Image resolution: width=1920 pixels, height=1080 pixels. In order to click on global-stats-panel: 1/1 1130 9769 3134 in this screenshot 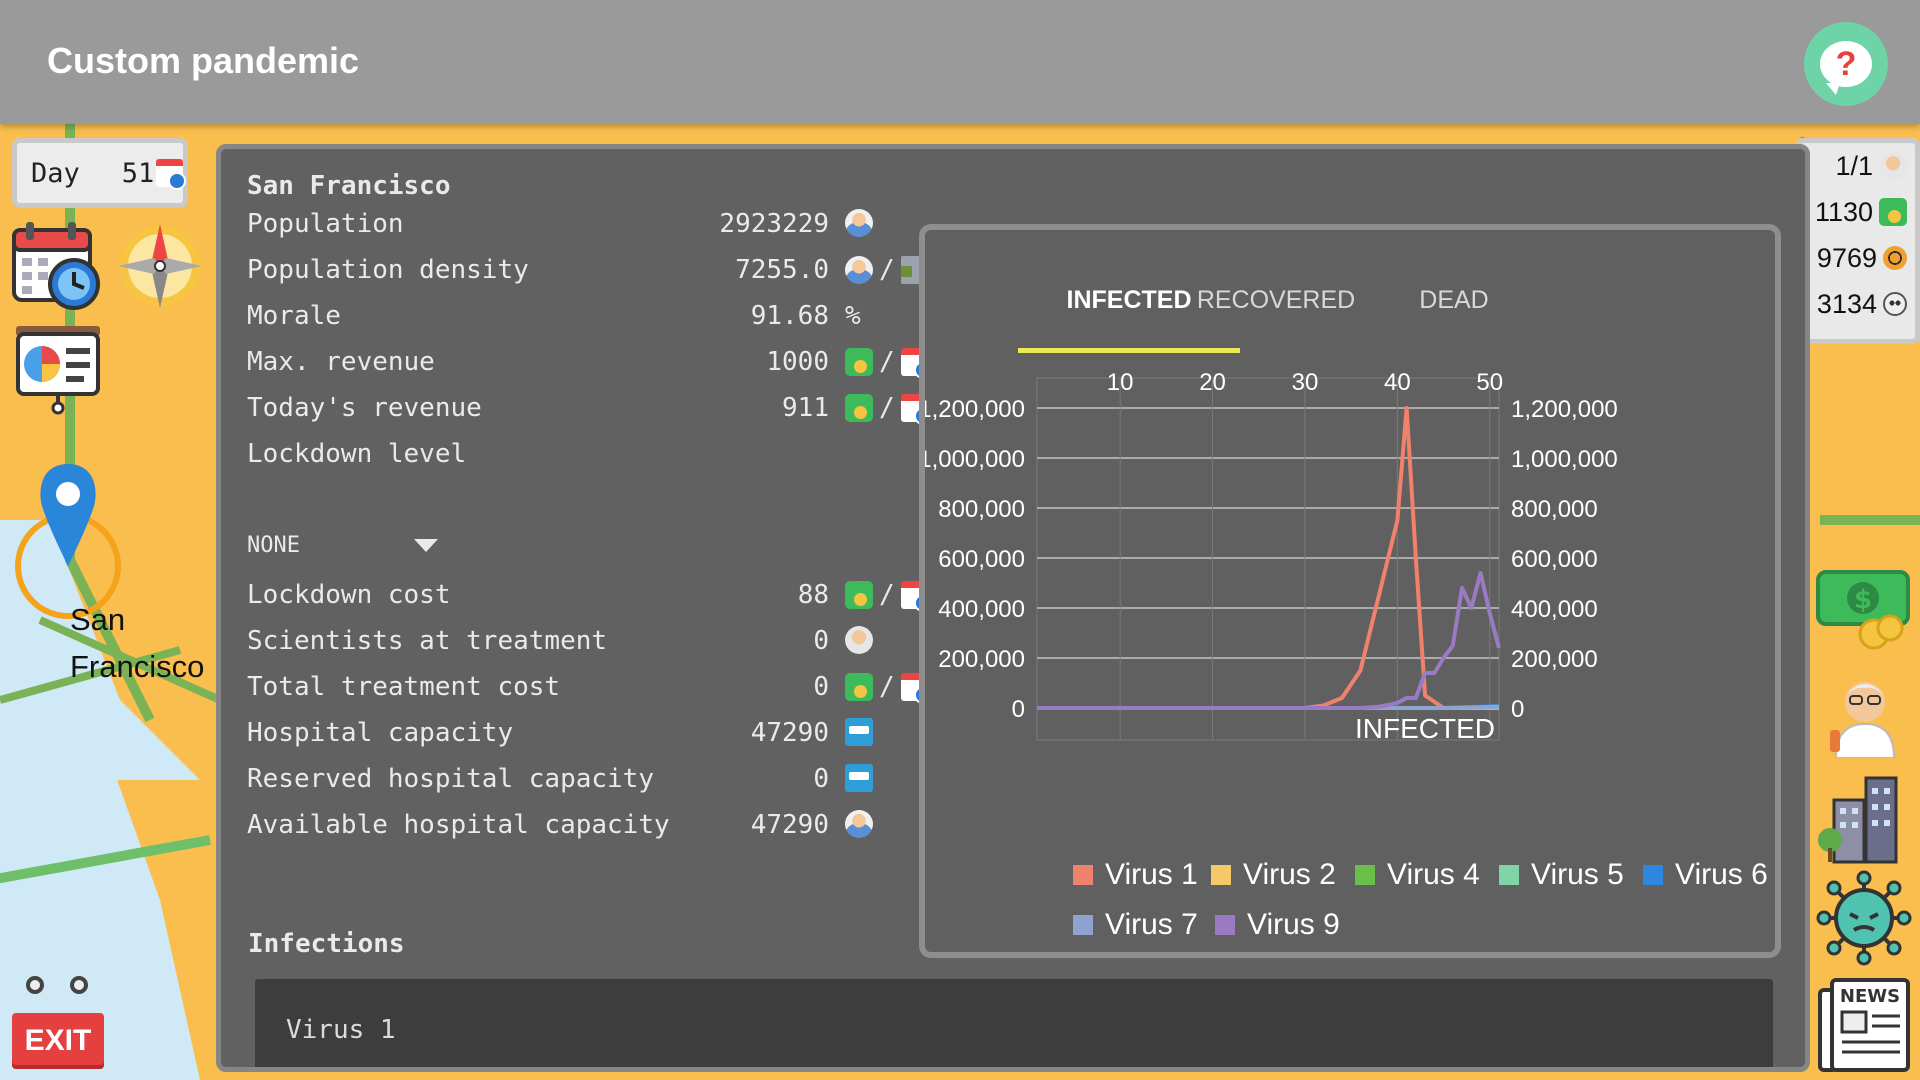, I will do `click(1858, 241)`.